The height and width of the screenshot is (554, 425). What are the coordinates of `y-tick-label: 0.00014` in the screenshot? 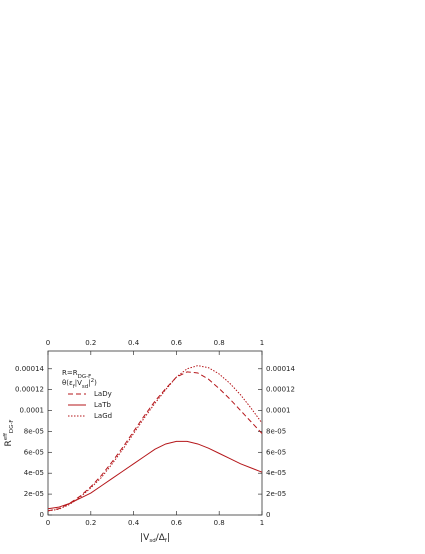 It's located at (29, 369).